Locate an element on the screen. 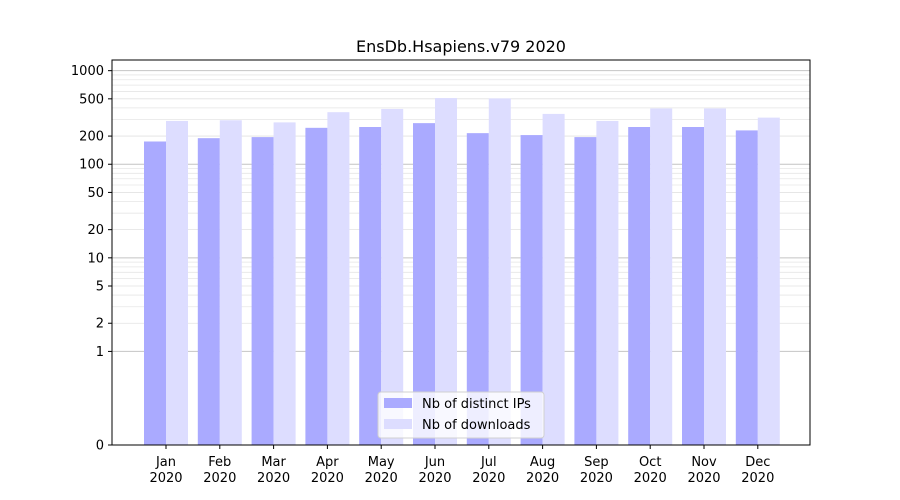  x-tick-label: Feb is located at coordinates (219, 462).